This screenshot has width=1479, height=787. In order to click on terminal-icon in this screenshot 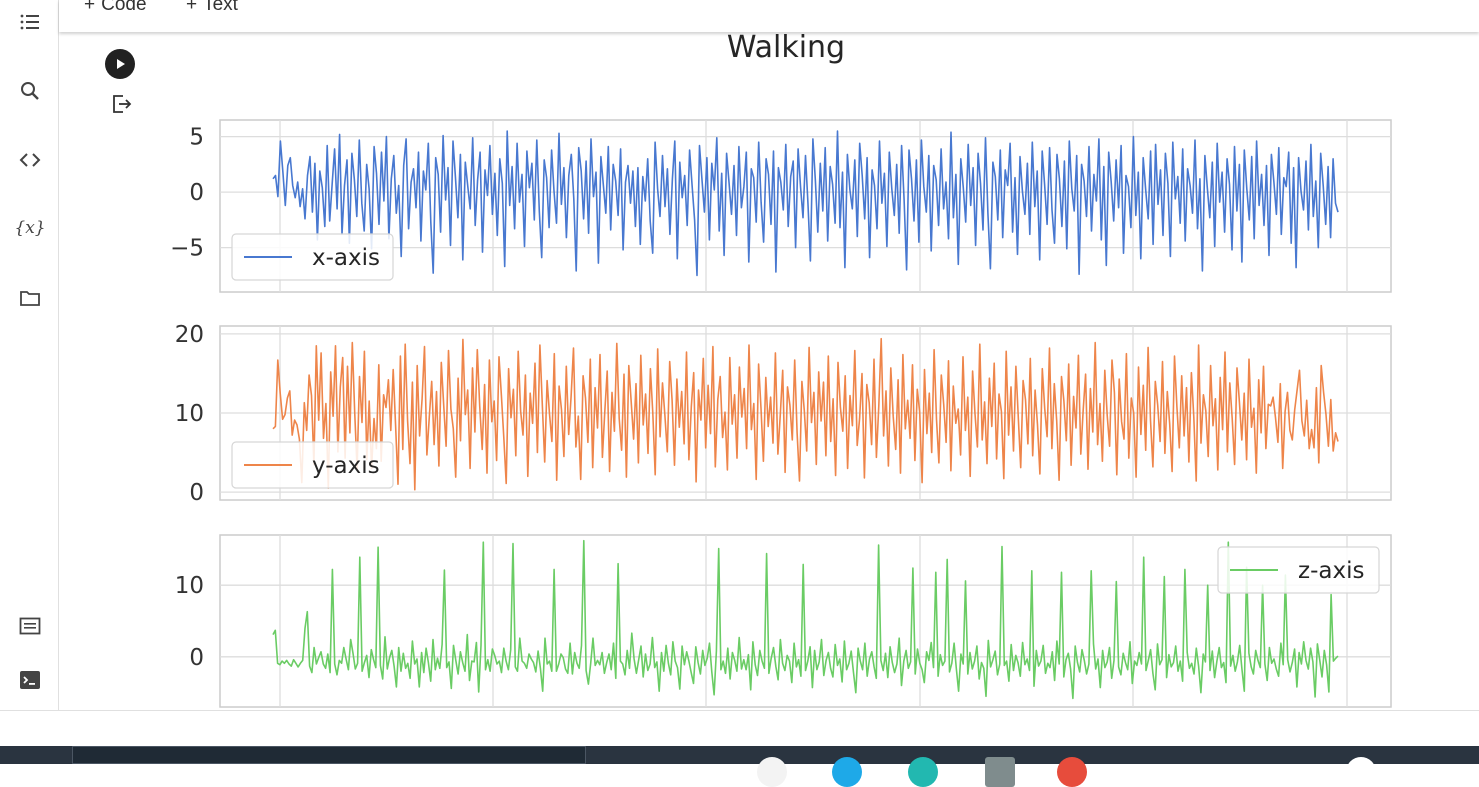, I will do `click(30, 680)`.